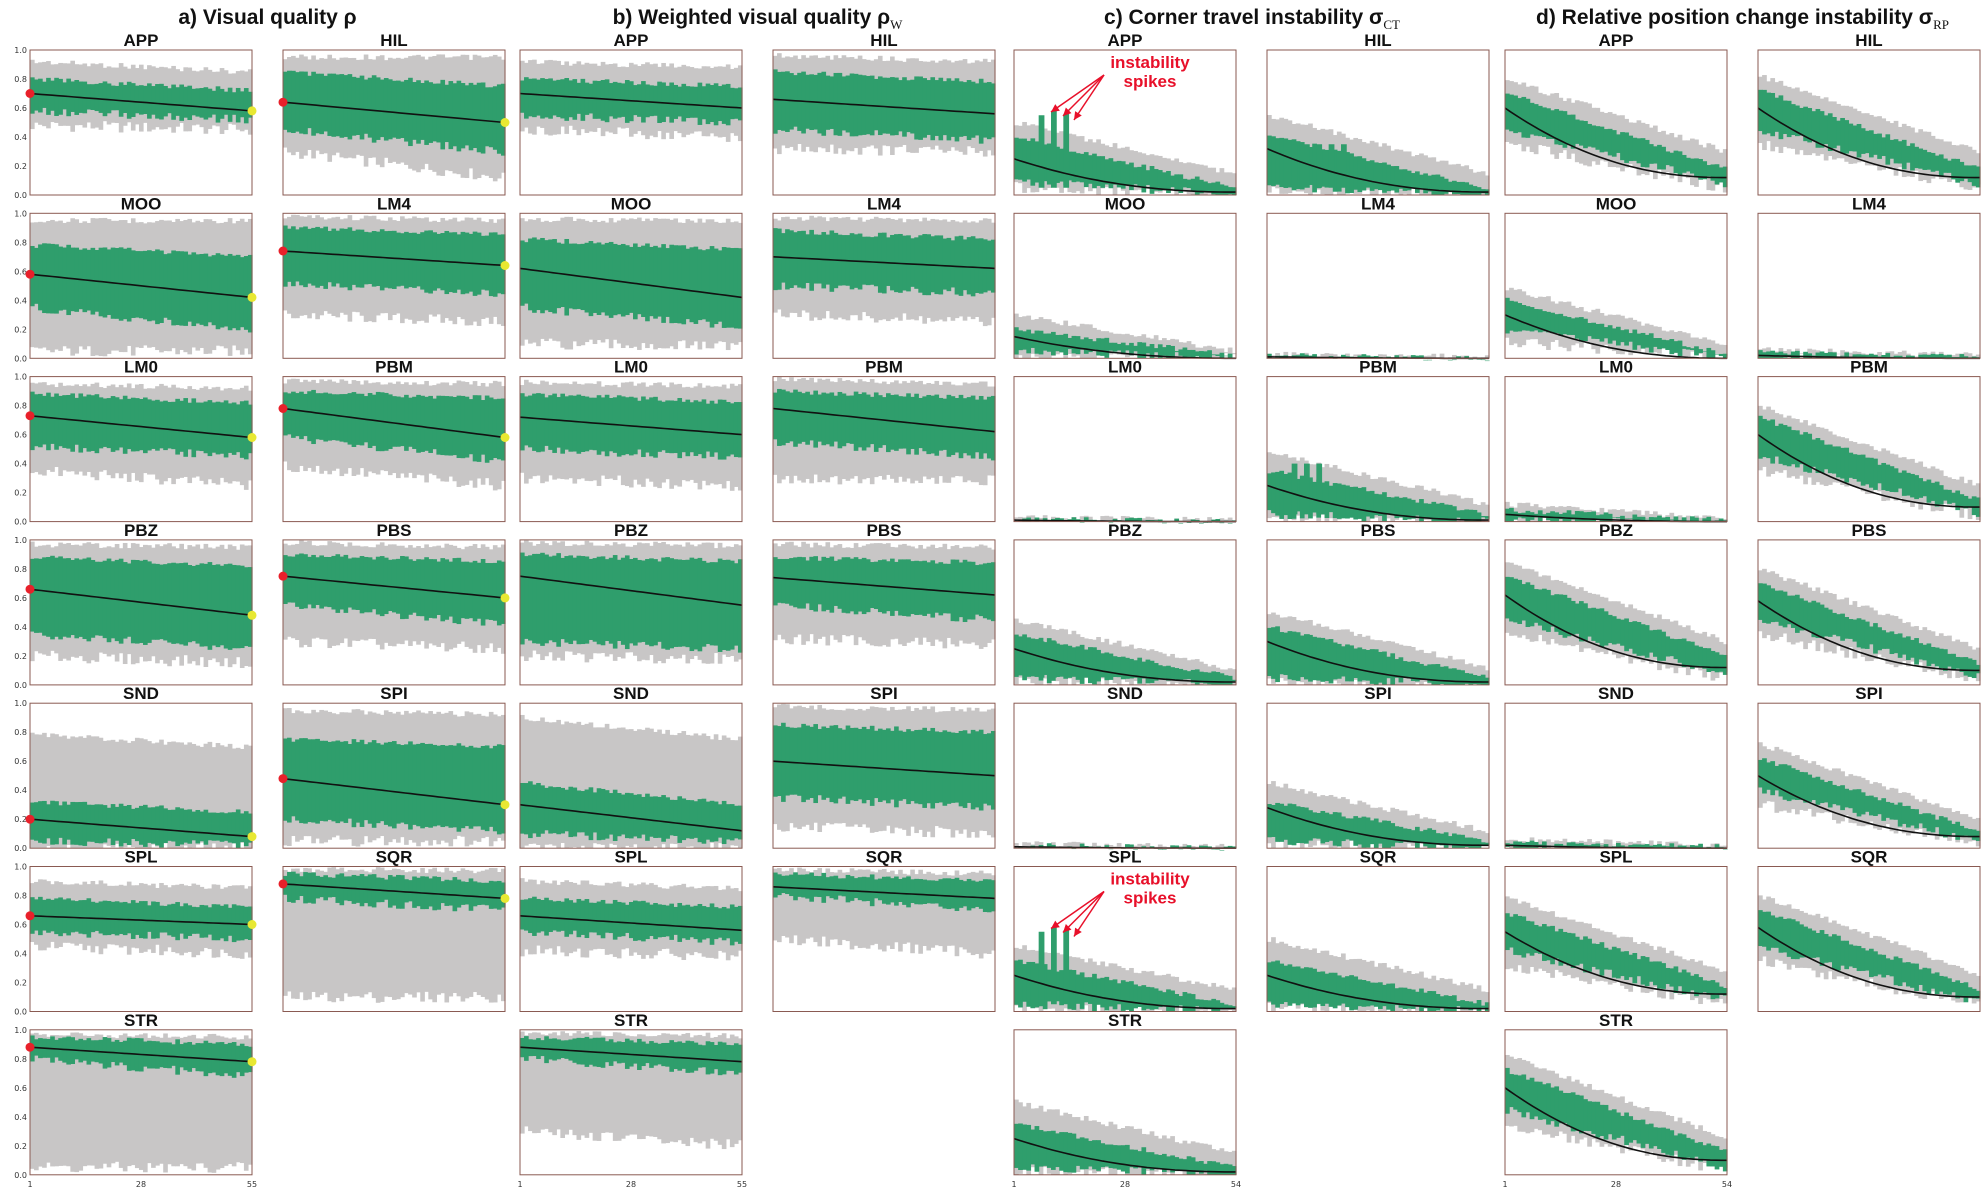 This screenshot has height=1195, width=1988. Describe the element at coordinates (884, 203) in the screenshot. I see `panel-title: LM4` at that location.